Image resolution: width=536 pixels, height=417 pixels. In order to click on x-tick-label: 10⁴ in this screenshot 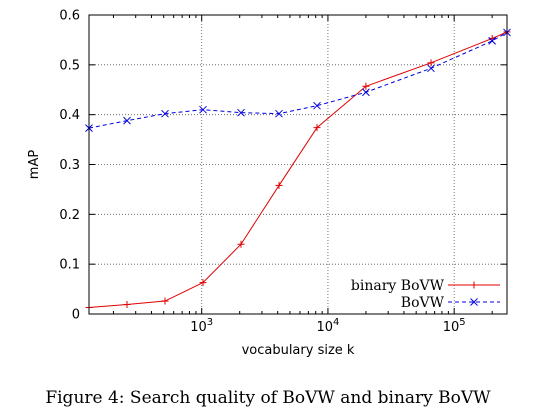, I will do `click(327, 326)`.